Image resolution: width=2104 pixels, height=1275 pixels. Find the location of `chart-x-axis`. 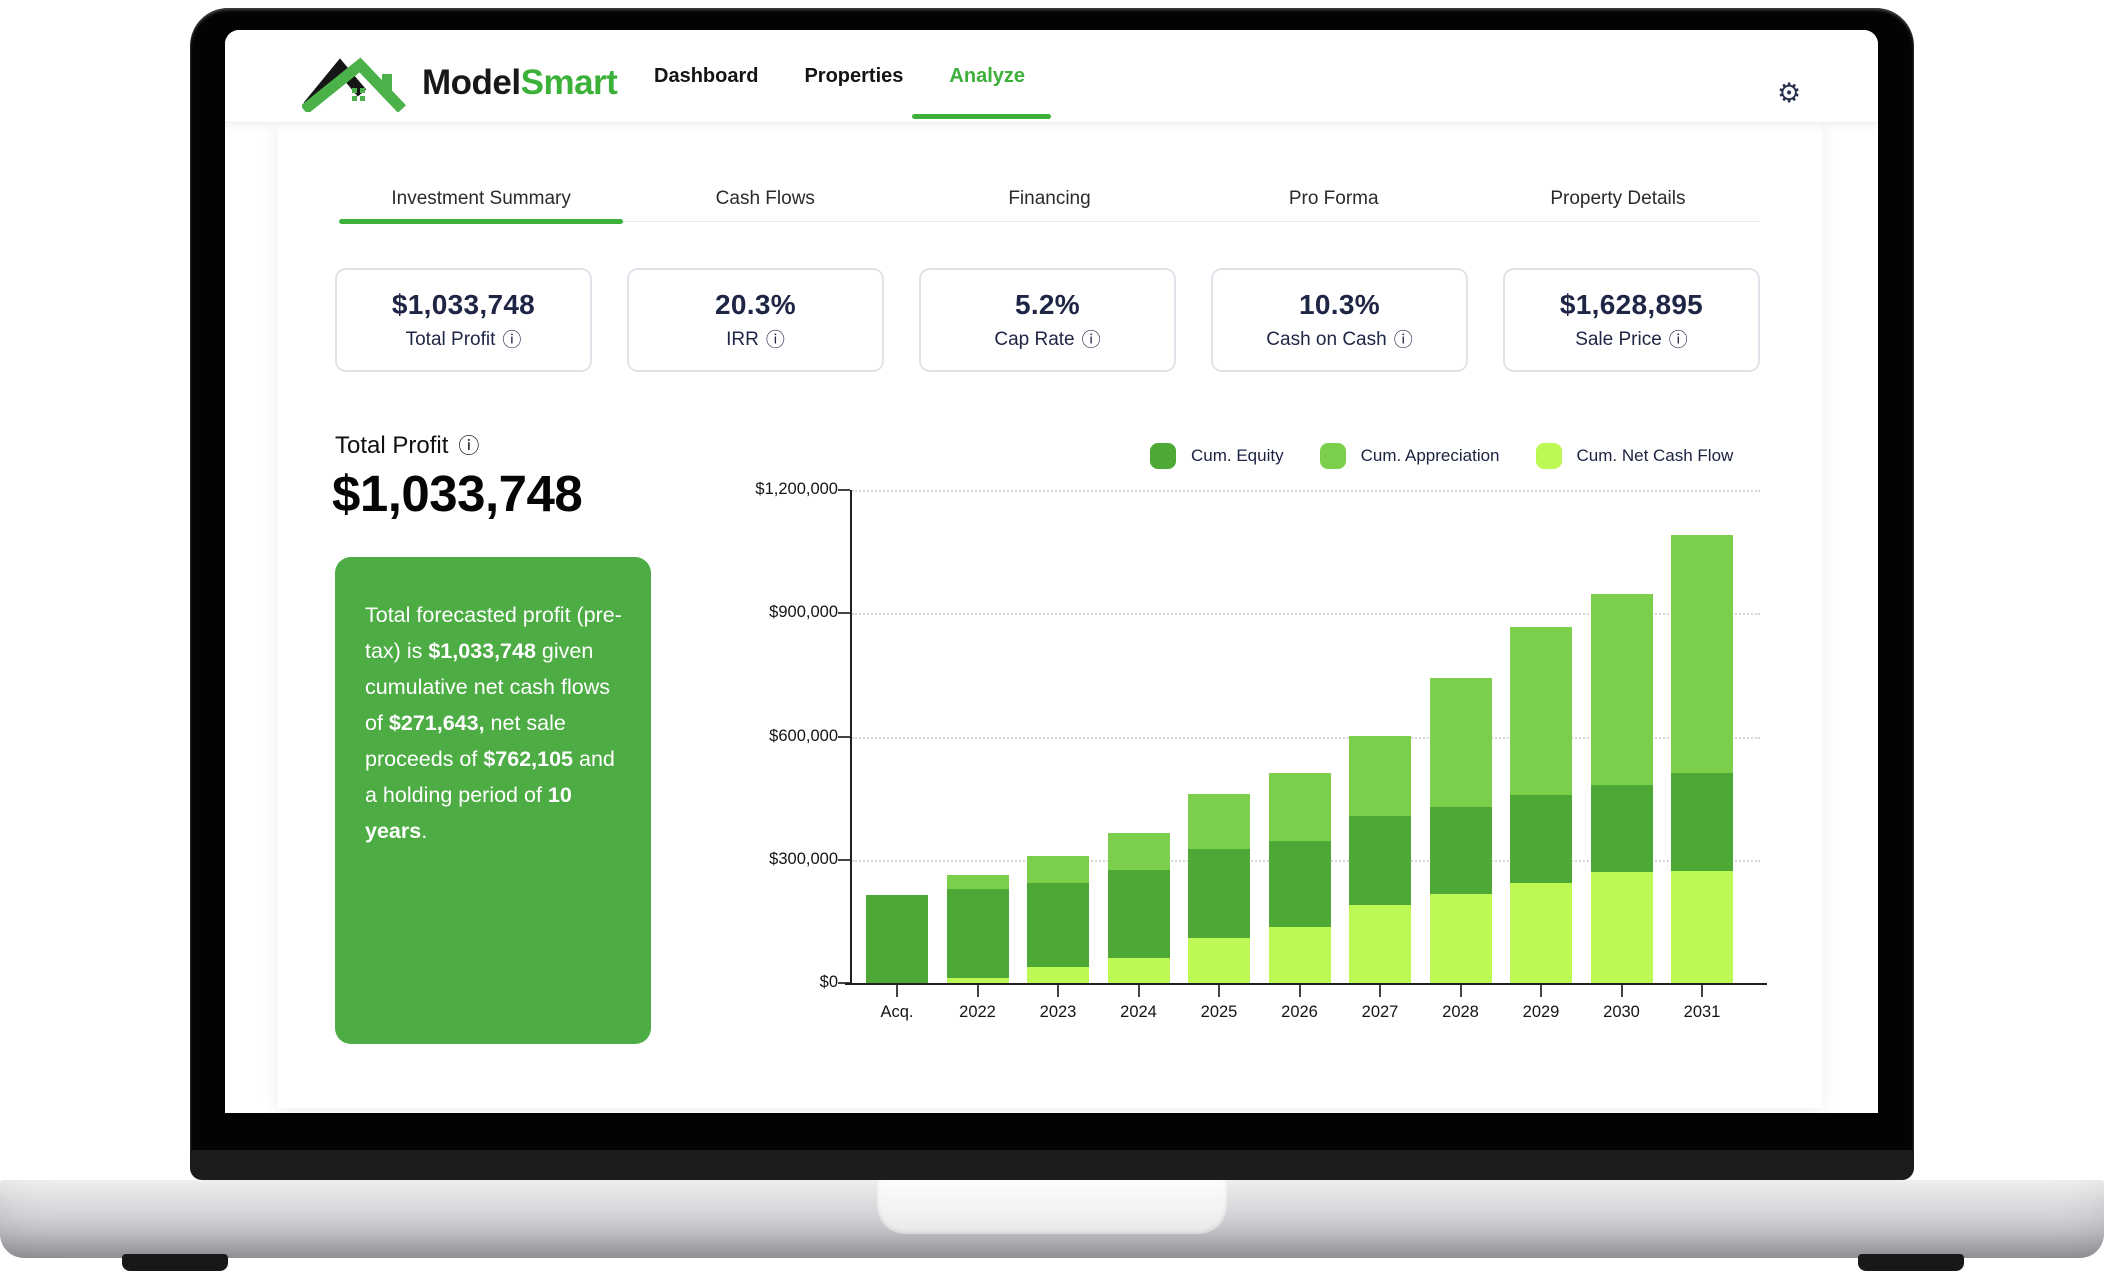

chart-x-axis is located at coordinates (1306, 984).